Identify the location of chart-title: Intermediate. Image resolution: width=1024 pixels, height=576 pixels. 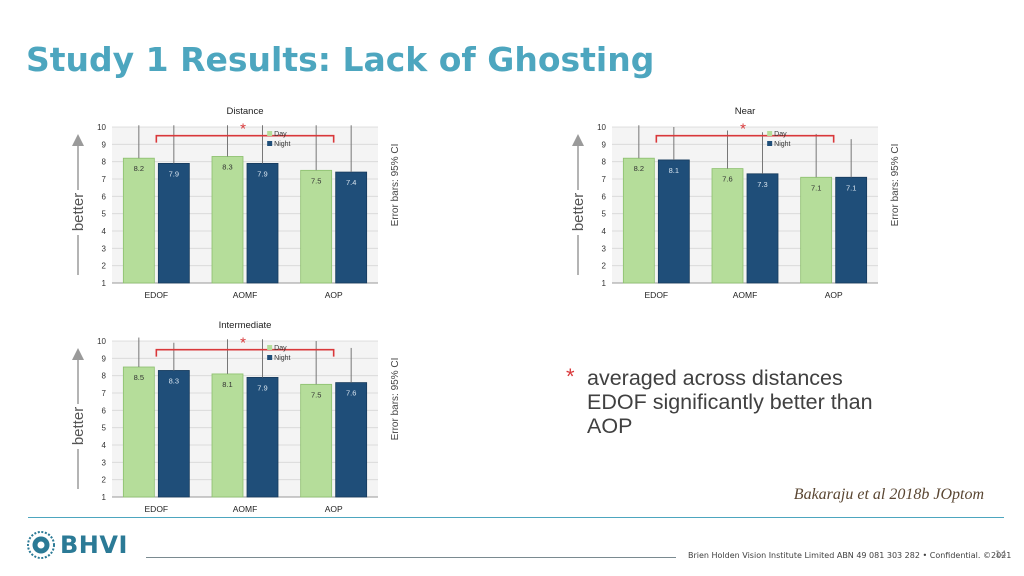
(245, 325).